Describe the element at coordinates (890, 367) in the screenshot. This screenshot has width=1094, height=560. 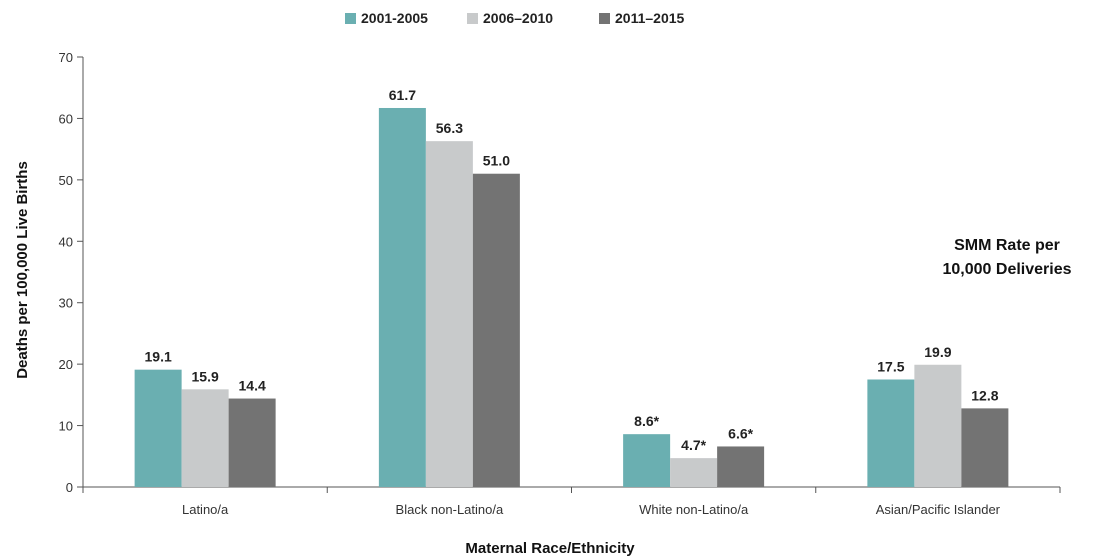
I see `data-label: 17.5` at that location.